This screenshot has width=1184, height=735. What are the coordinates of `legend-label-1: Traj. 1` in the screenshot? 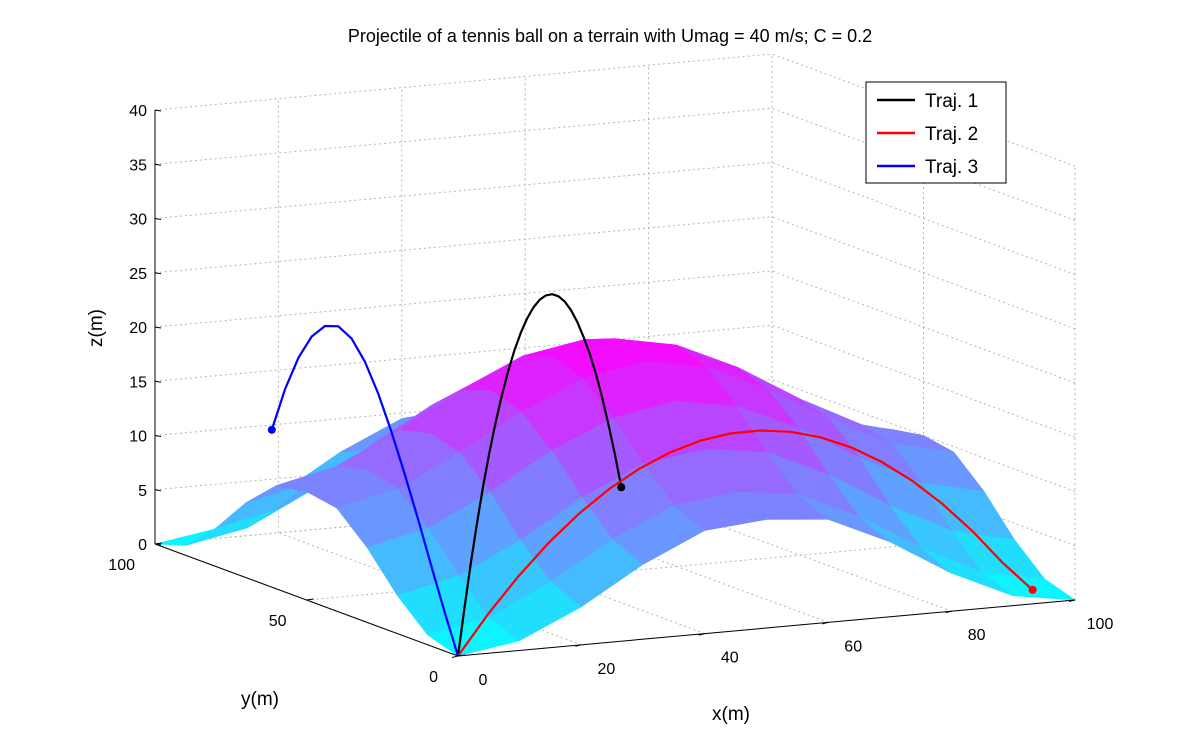 It's located at (951, 101).